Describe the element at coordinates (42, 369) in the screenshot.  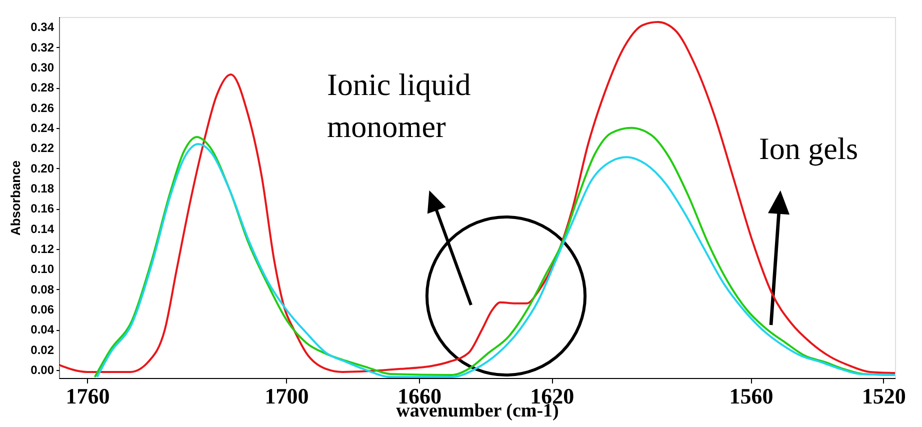
I see `y-tick-label: 0.00` at that location.